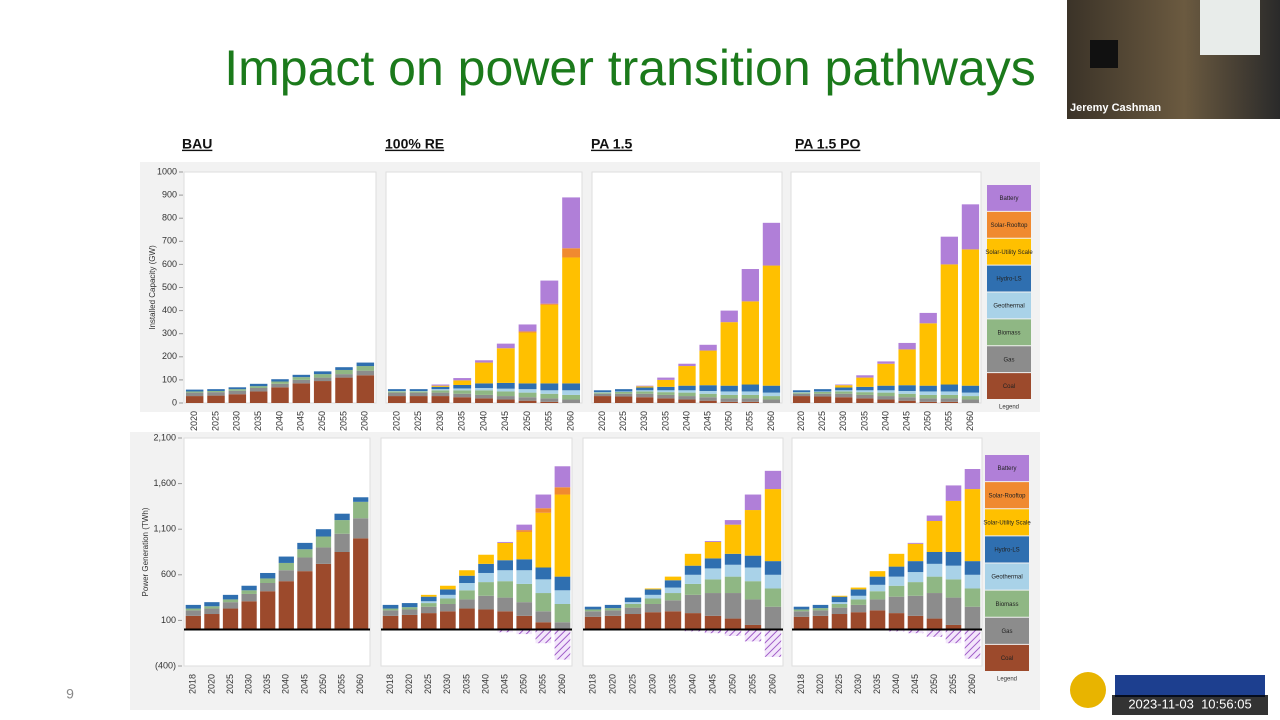 Image resolution: width=1280 pixels, height=720 pixels. What do you see at coordinates (164, 529) in the screenshot?
I see `y-tick-label: 1,100` at bounding box center [164, 529].